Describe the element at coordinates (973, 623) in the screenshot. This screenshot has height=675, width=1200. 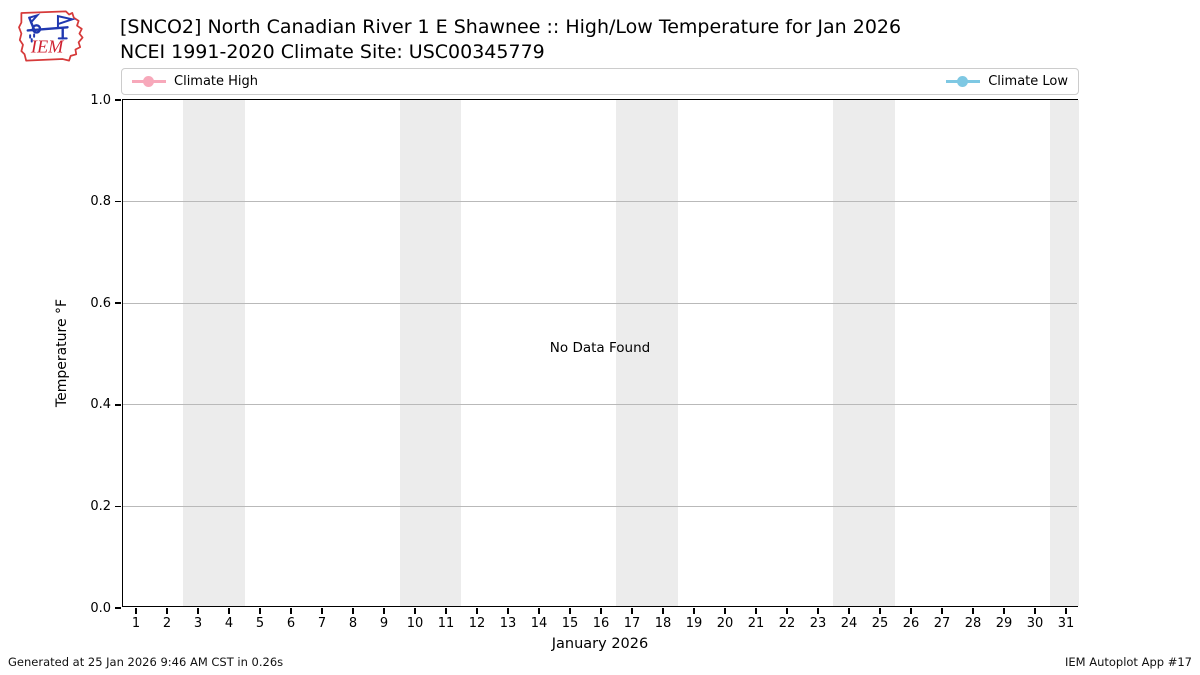
I see `x-tick-label: 28` at that location.